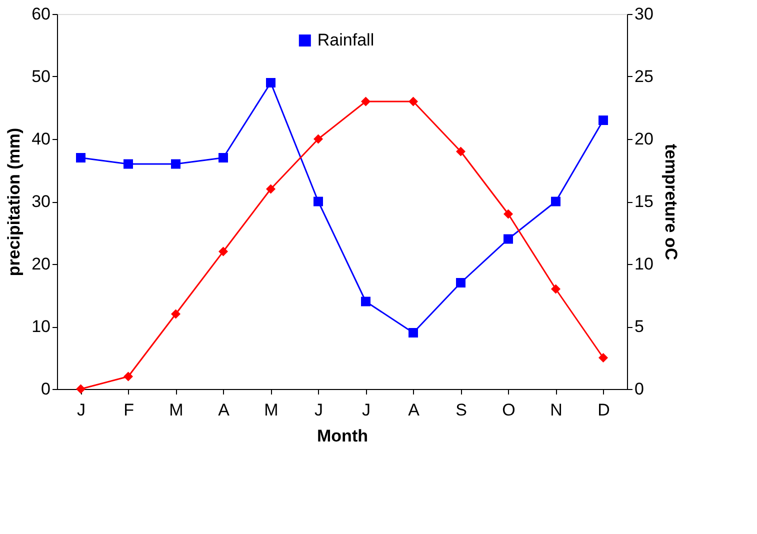 The image size is (757, 534). Describe the element at coordinates (604, 410) in the screenshot. I see `x-tick-label: D` at that location.